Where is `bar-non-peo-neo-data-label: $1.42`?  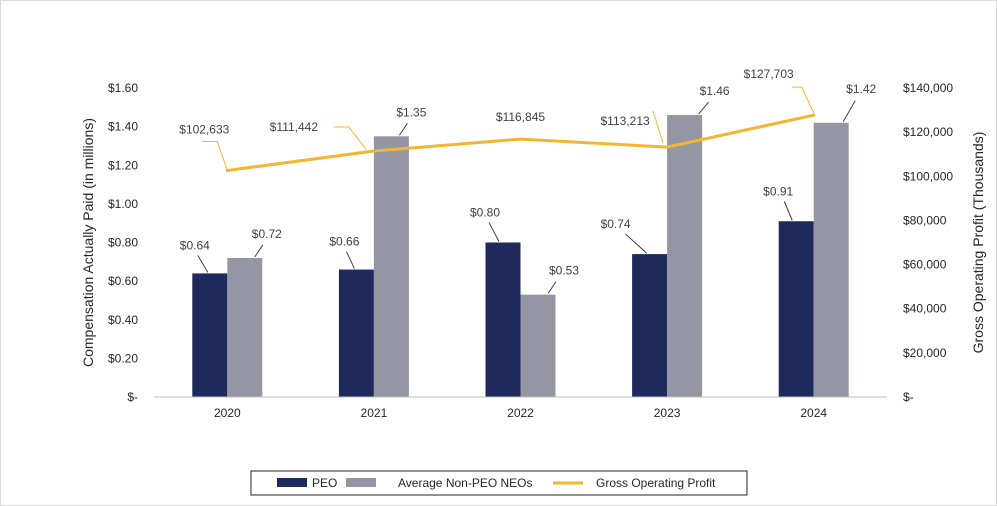 bar-non-peo-neo-data-label: $1.42 is located at coordinates (861, 89).